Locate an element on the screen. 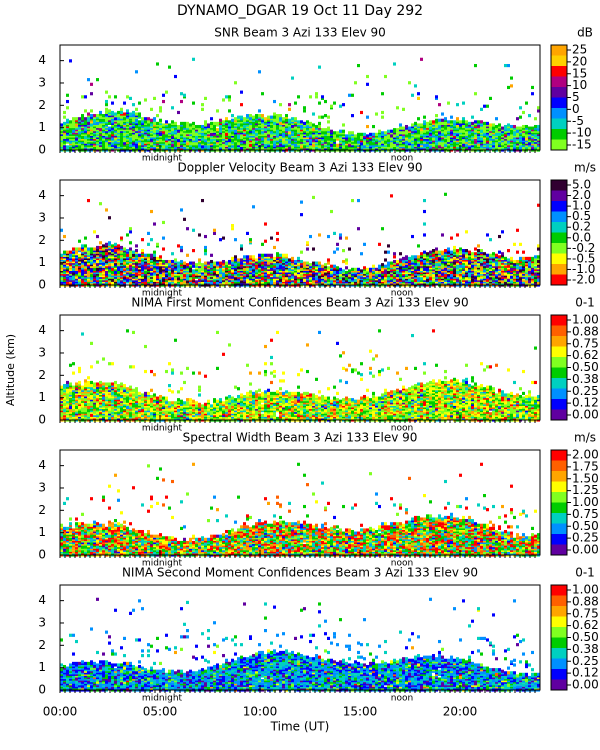  y-tick-label: 1 is located at coordinates (42, 127).